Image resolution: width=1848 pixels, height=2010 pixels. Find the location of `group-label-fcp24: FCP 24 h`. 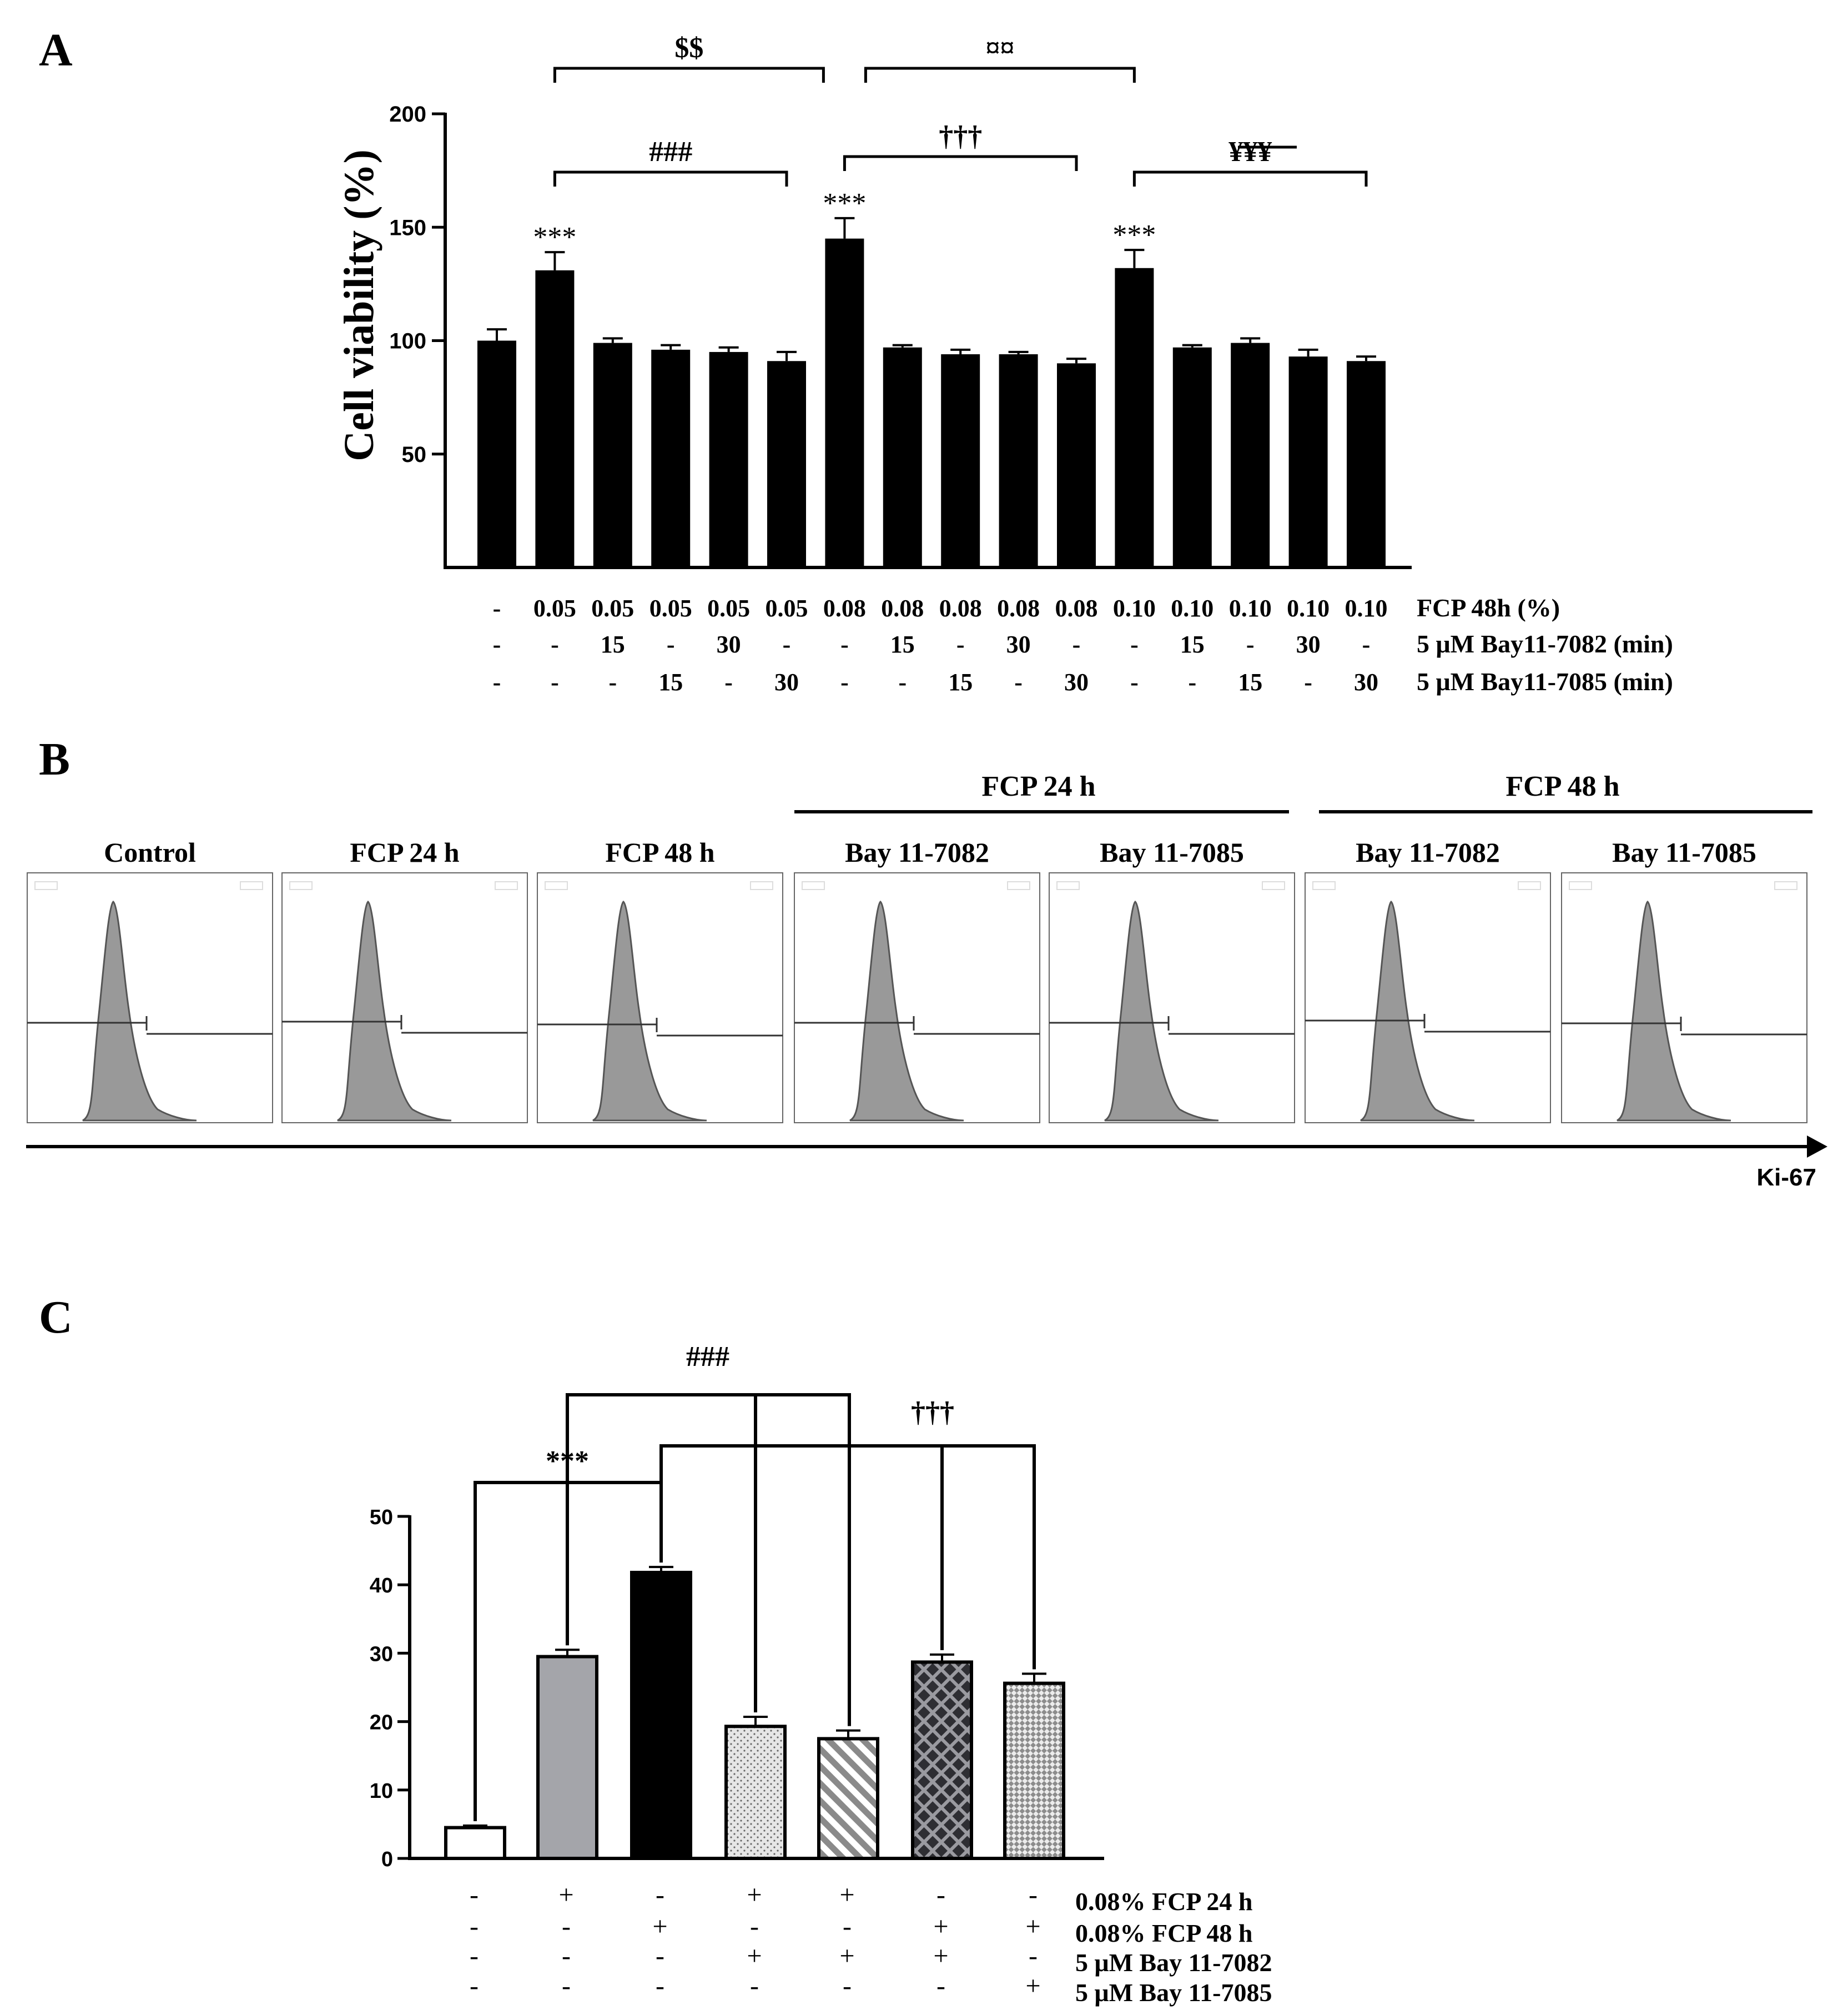

group-label-fcp24: FCP 24 h is located at coordinates (1038, 786).